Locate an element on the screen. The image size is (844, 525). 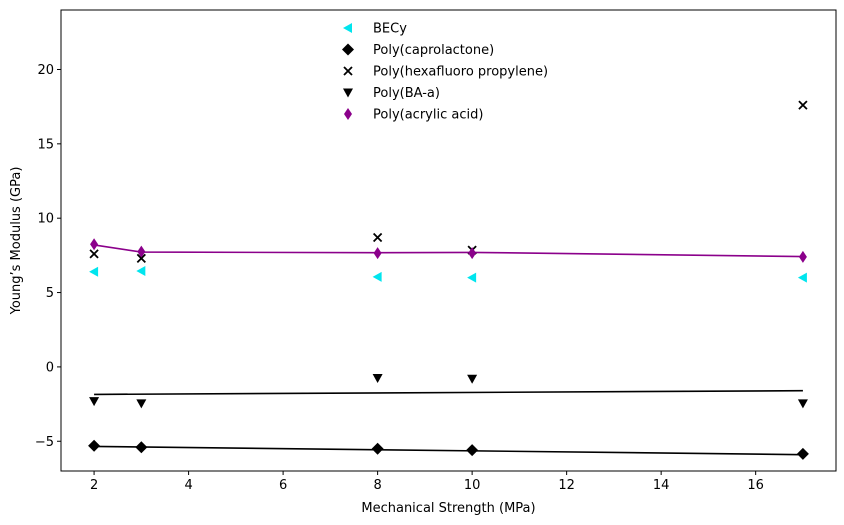
y-tick-label: −5 is located at coordinates (44, 442).